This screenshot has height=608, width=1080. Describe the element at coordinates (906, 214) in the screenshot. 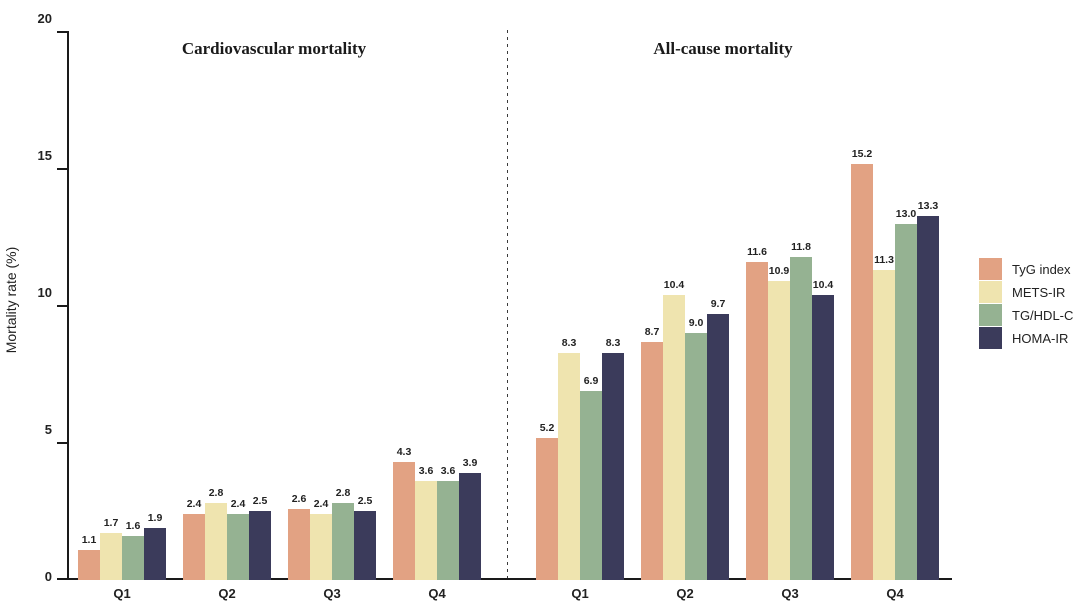

I see `bar-value-label: 13.0` at that location.